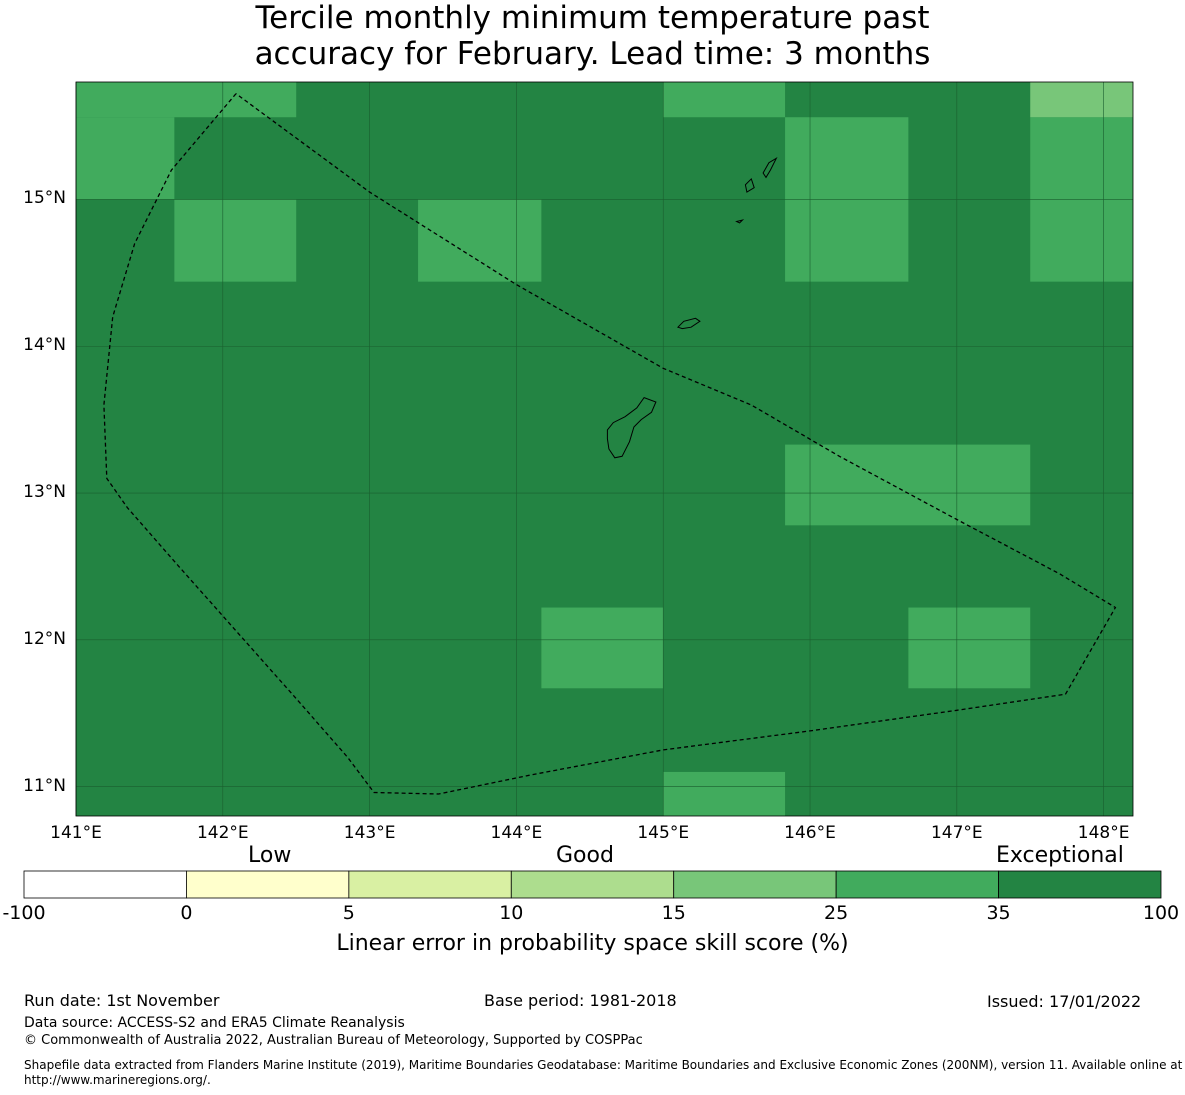 The height and width of the screenshot is (1095, 1185). Describe the element at coordinates (24, 913) in the screenshot. I see `colorbar-tick-label: -100` at that location.